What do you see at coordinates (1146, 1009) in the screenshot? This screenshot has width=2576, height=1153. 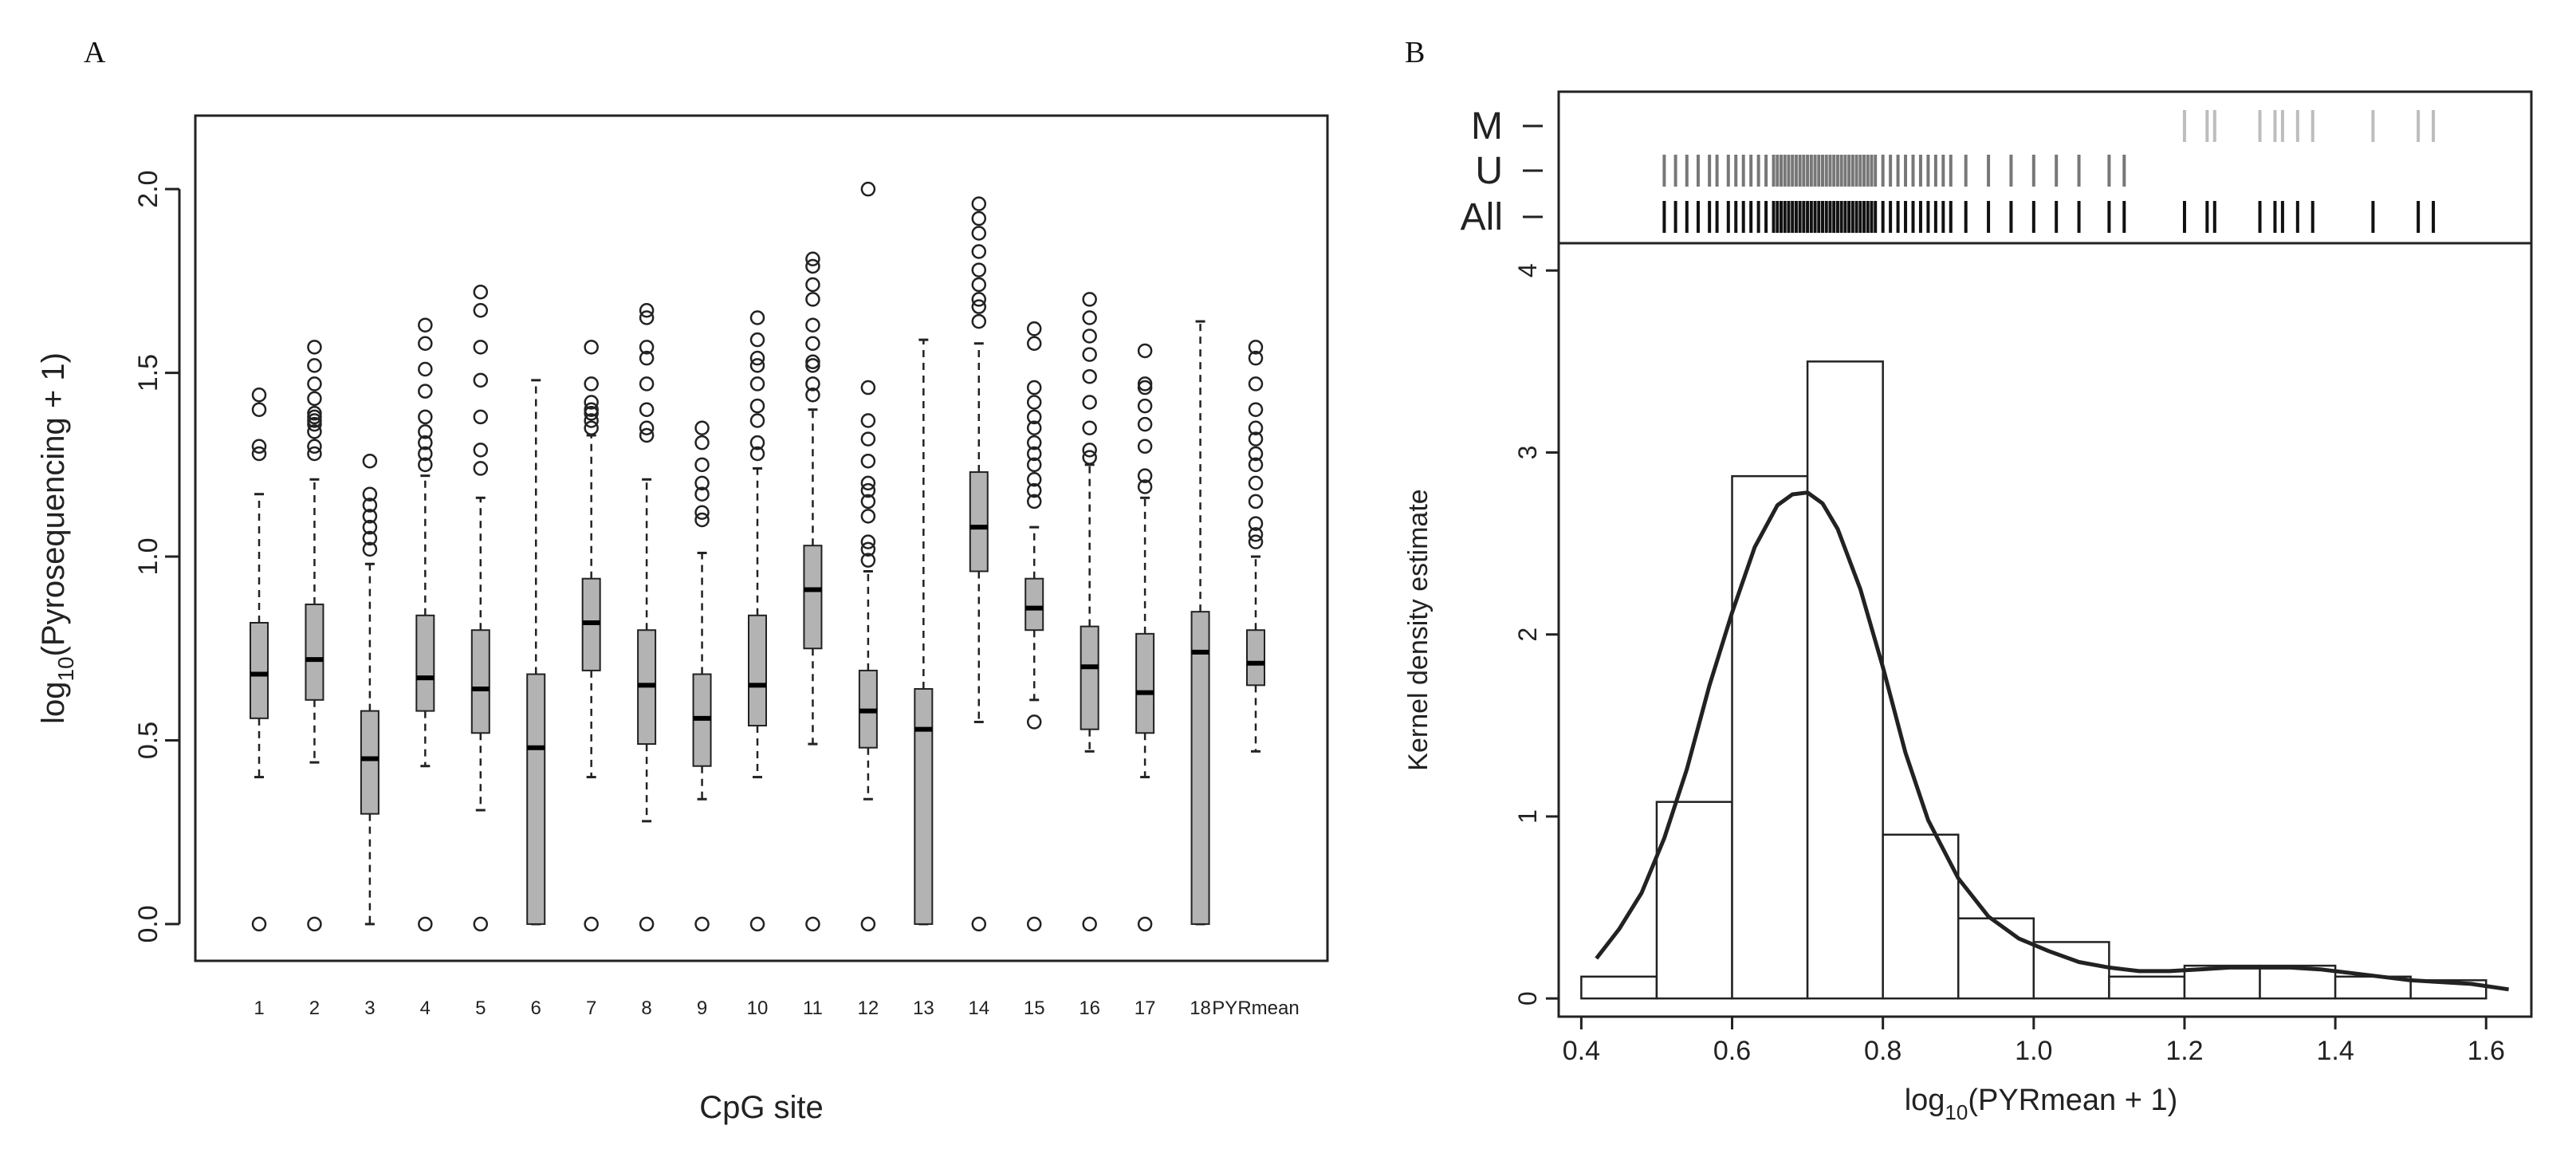 I see `boxplot-x-tick-label: 17` at bounding box center [1146, 1009].